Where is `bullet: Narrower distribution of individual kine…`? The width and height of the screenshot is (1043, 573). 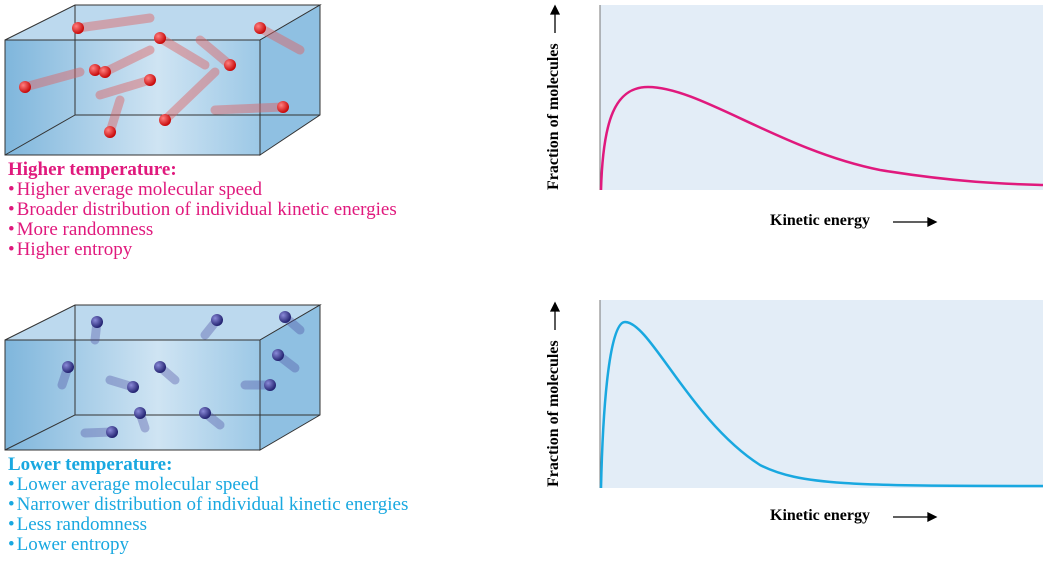 bullet: Narrower distribution of individual kine… is located at coordinates (214, 505).